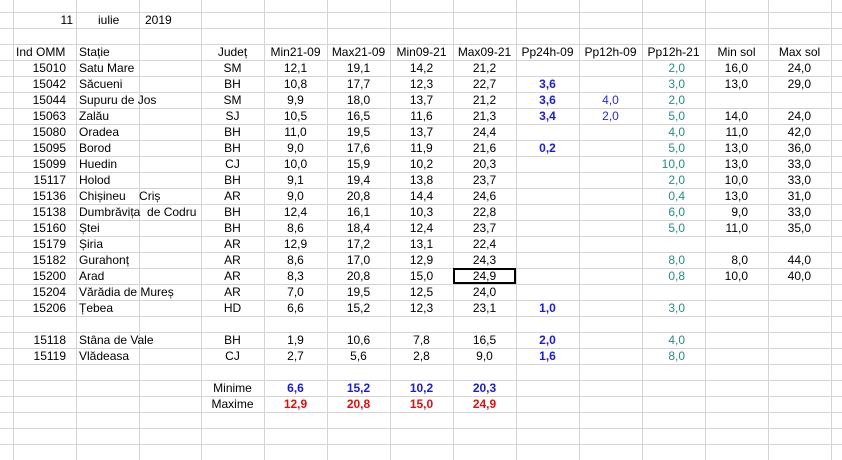  What do you see at coordinates (799, 276) in the screenshot?
I see `cell-value: 40,0` at bounding box center [799, 276].